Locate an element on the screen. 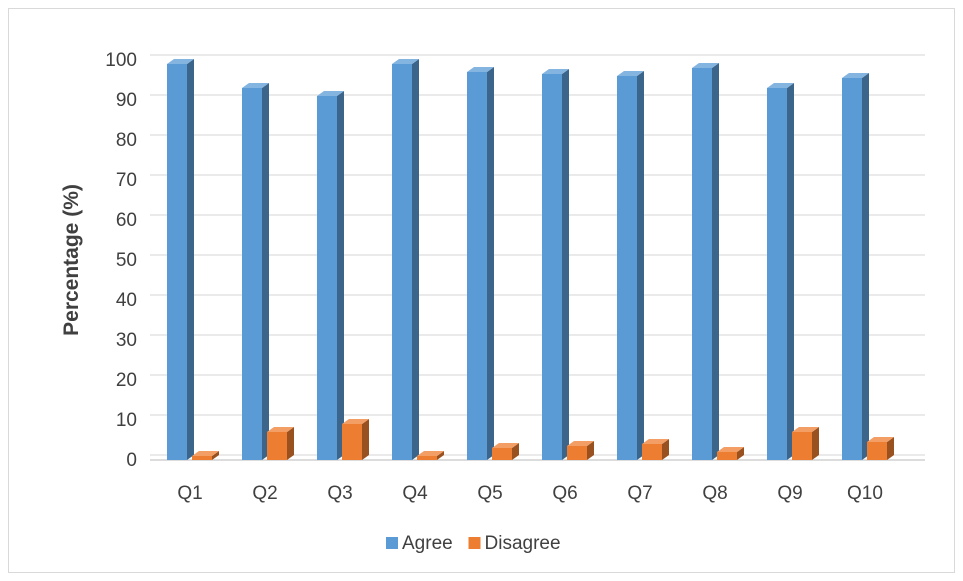 Image resolution: width=963 pixels, height=581 pixels. x-tick-label: Q6 is located at coordinates (564, 493).